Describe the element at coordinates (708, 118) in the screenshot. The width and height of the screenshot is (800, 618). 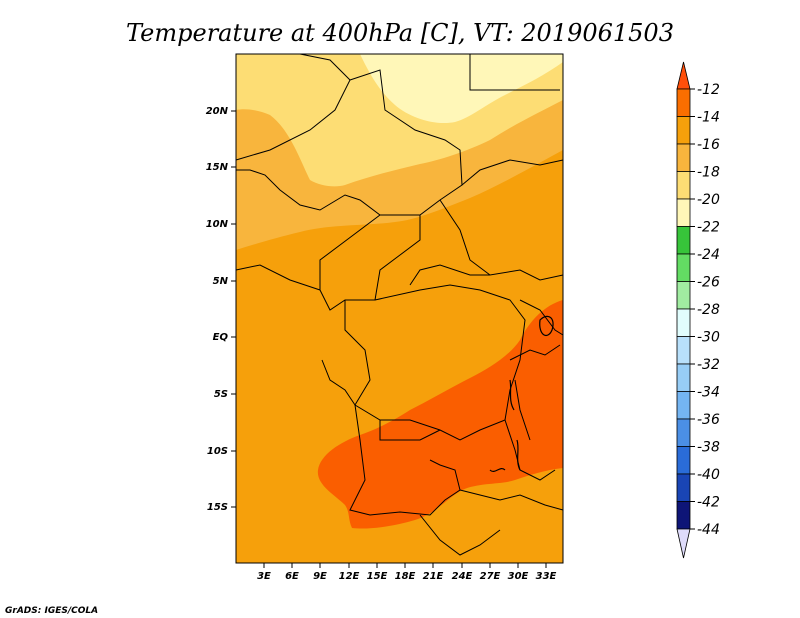
I see `colorbar-label: -14` at that location.